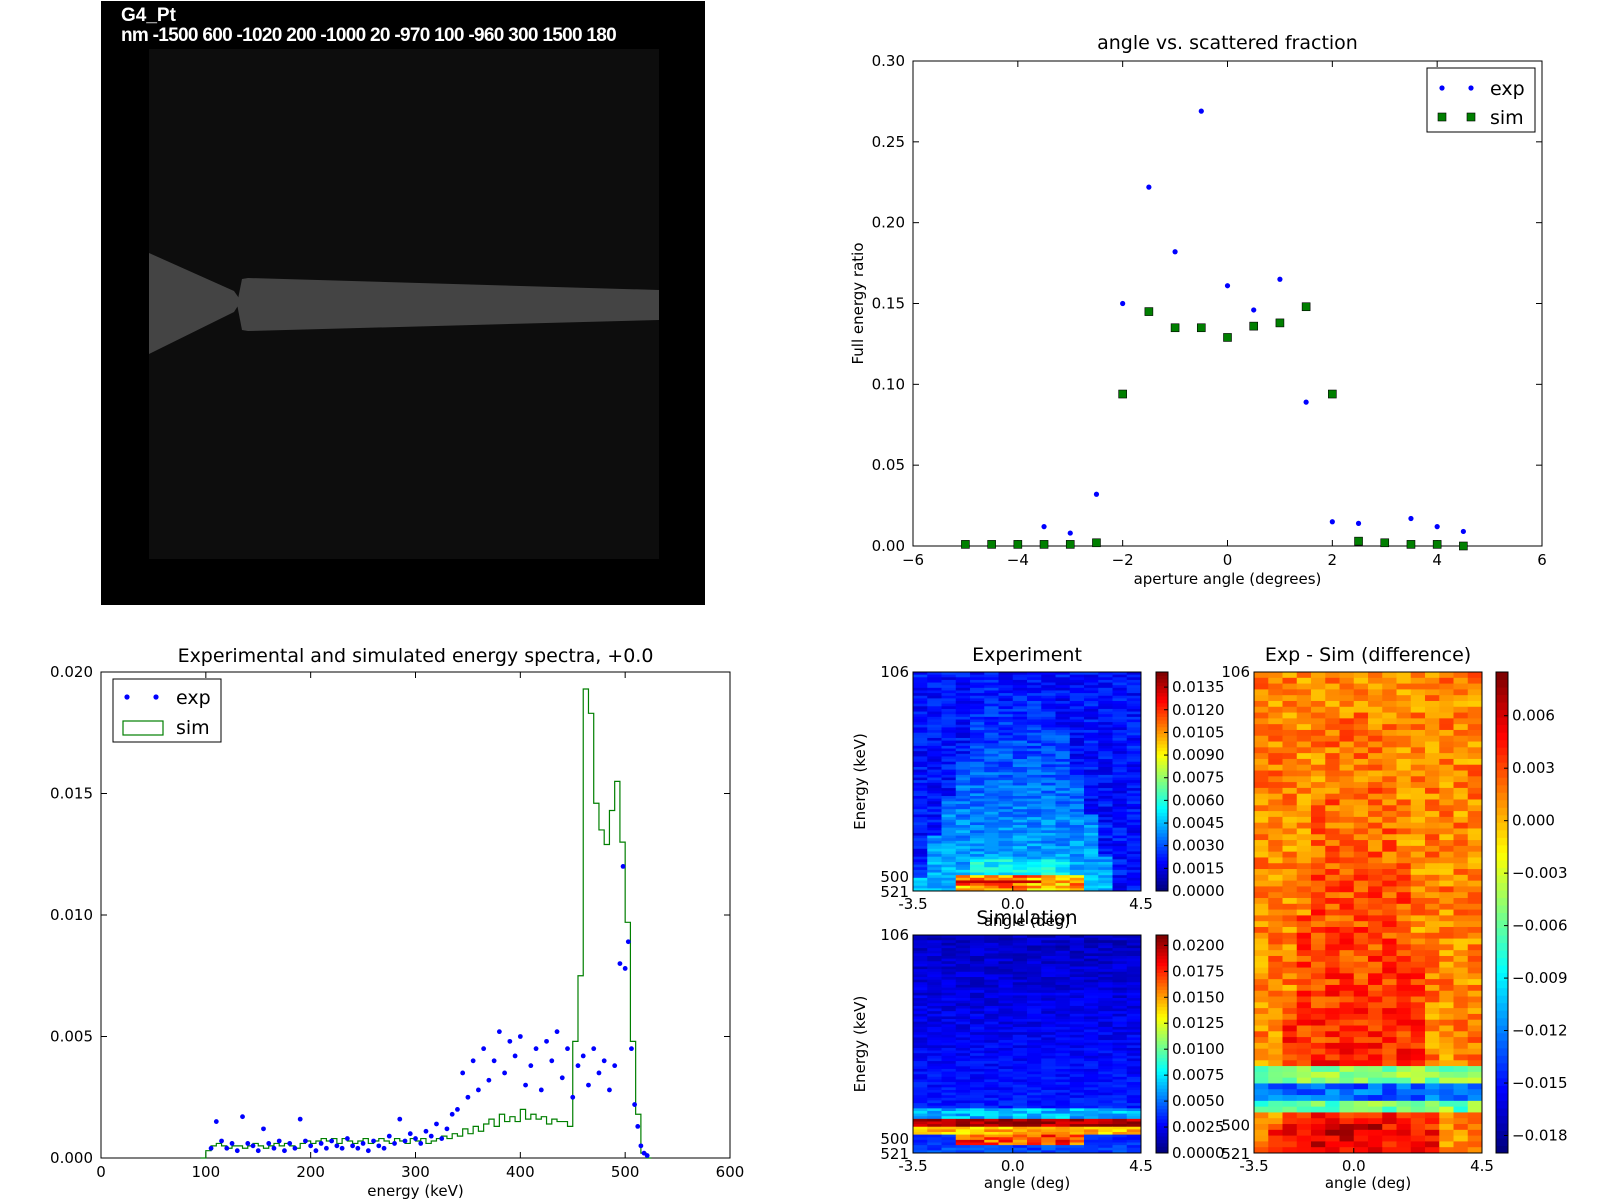 This screenshot has width=1604, height=1204. Describe the element at coordinates (1162, 715) in the screenshot. I see `heatmap-experiment-colorbar-step` at that location.